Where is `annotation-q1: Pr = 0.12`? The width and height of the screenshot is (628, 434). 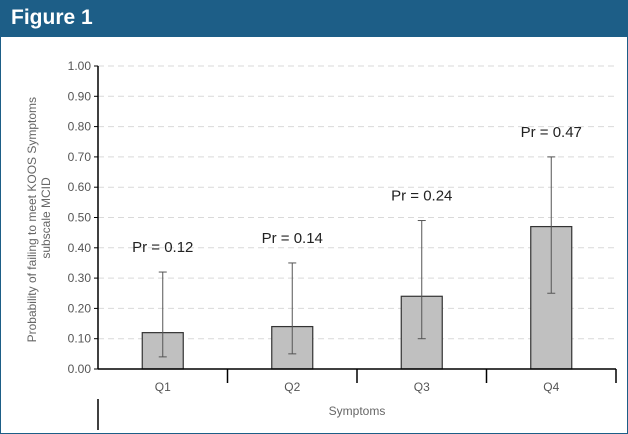
annotation-q1: Pr = 0.12 is located at coordinates (162, 247).